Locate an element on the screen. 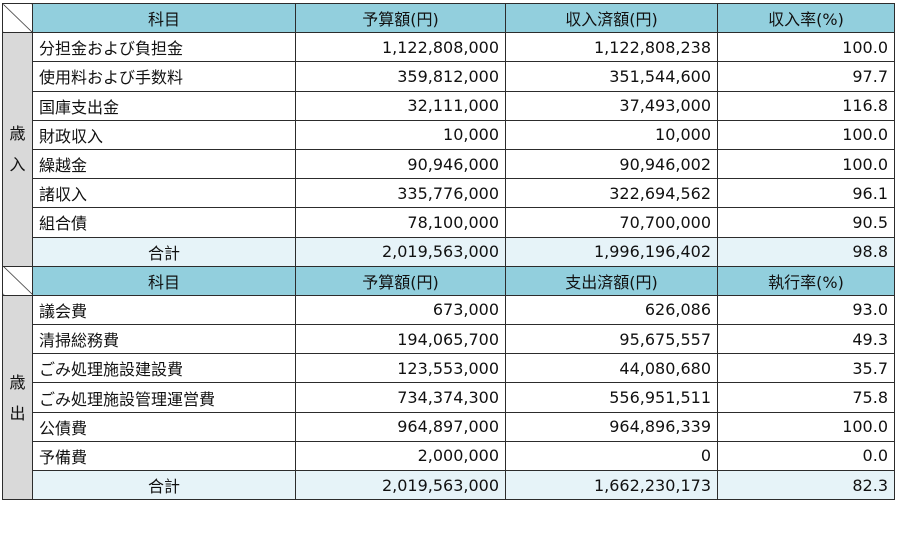 The image size is (897, 534). row-budget: 2,000,000 is located at coordinates (400, 456).